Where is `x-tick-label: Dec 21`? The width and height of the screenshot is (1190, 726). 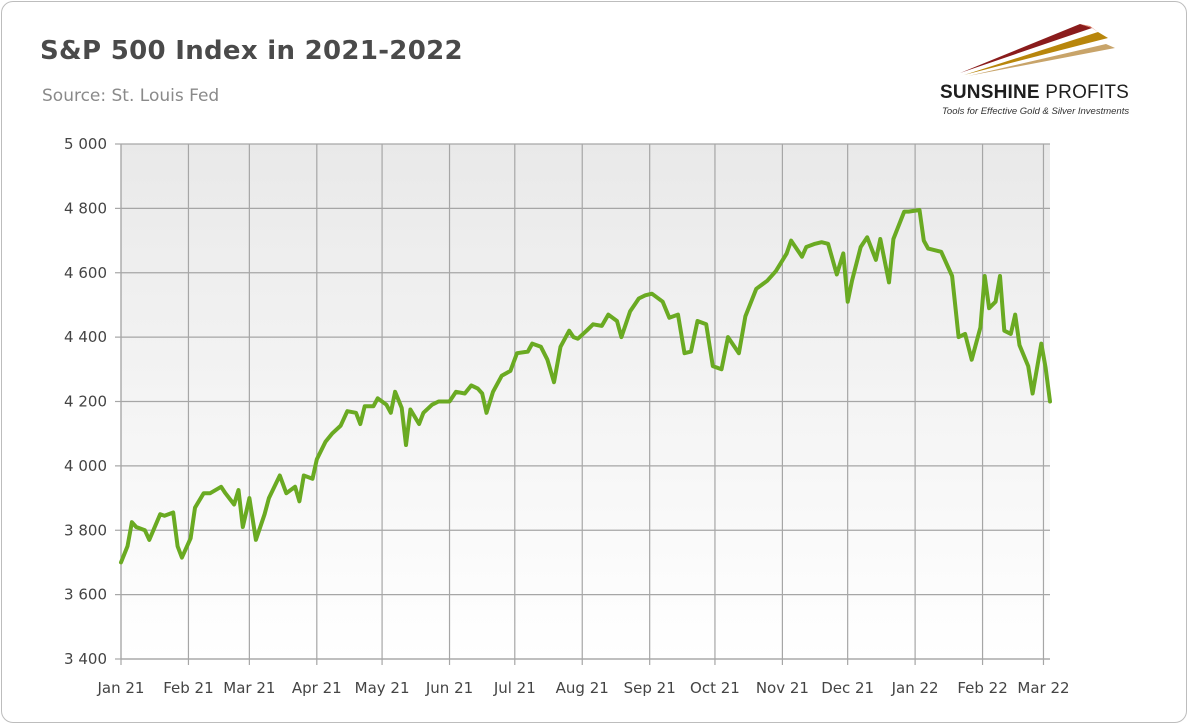 x-tick-label: Dec 21 is located at coordinates (847, 688).